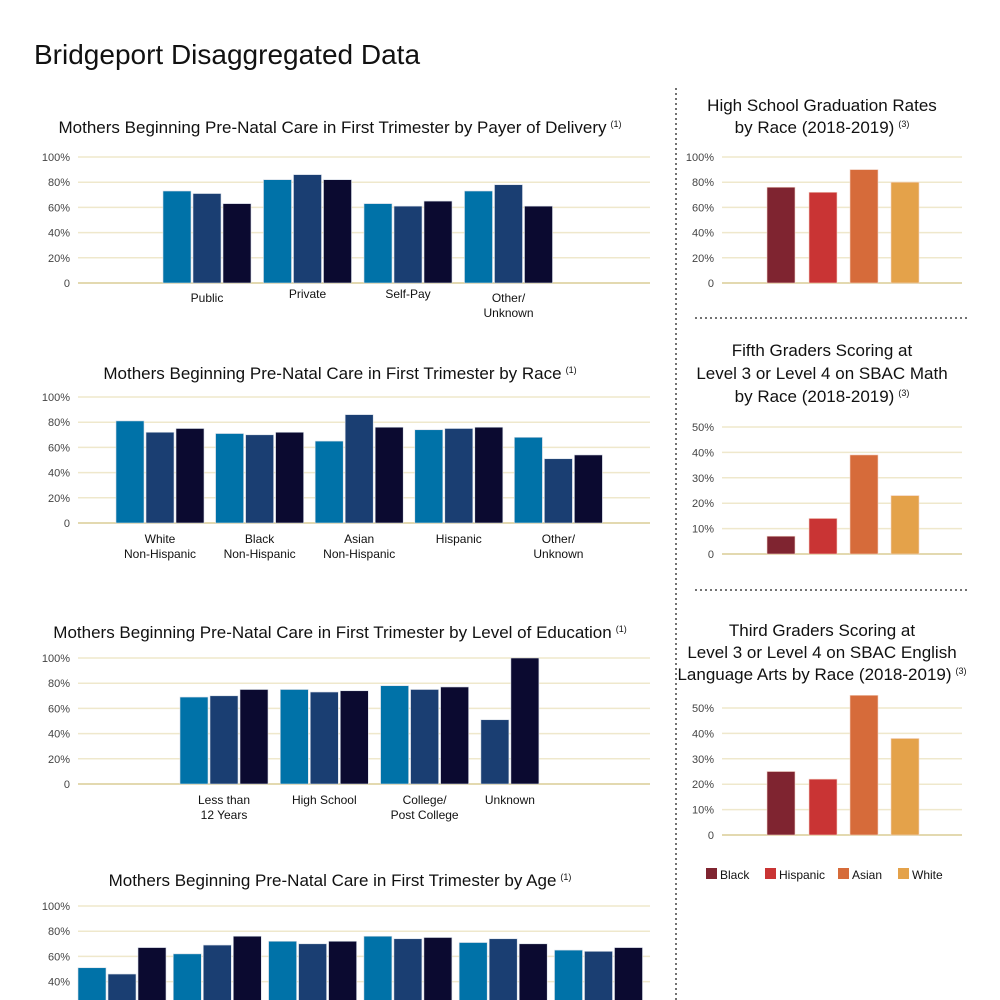 Image resolution: width=1000 pixels, height=1000 pixels. Describe the element at coordinates (814, 674) in the screenshot. I see `chart-title-text: Language Arts by Race (2018-2019)` at that location.